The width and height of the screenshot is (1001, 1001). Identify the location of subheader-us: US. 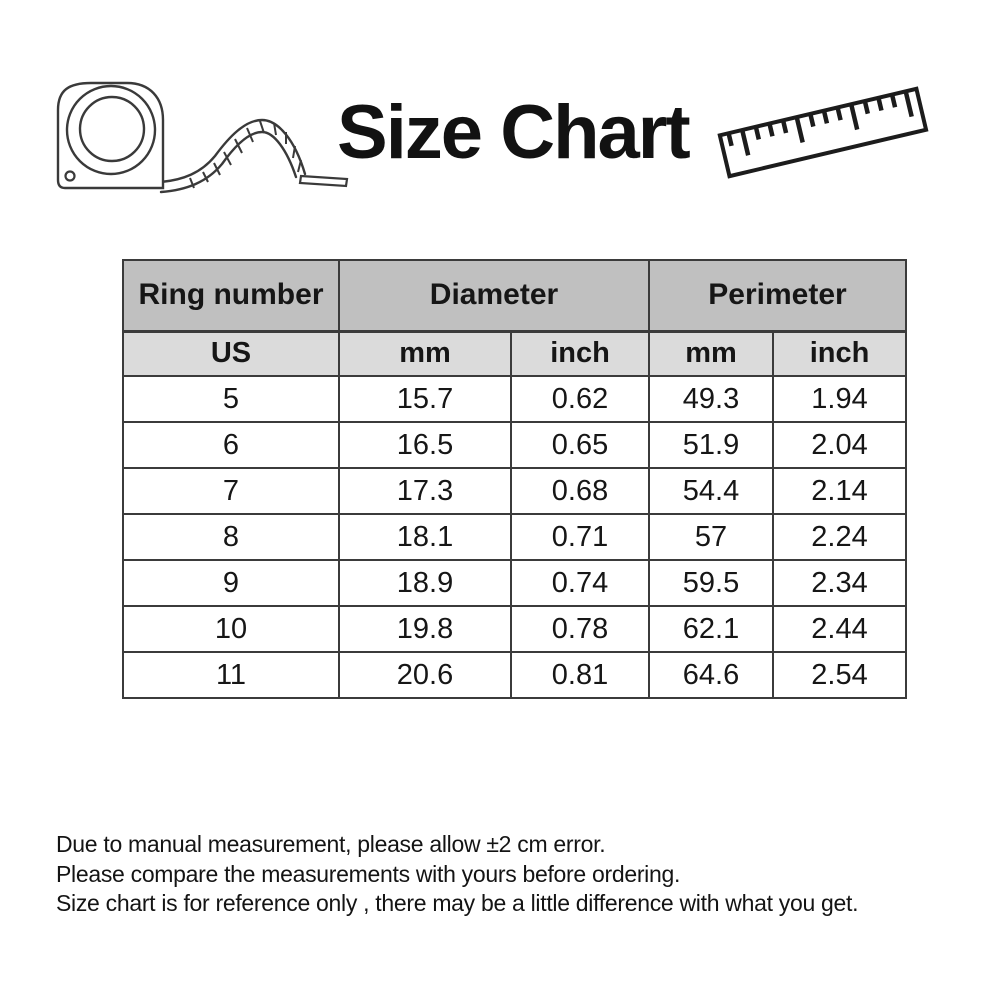
(231, 353).